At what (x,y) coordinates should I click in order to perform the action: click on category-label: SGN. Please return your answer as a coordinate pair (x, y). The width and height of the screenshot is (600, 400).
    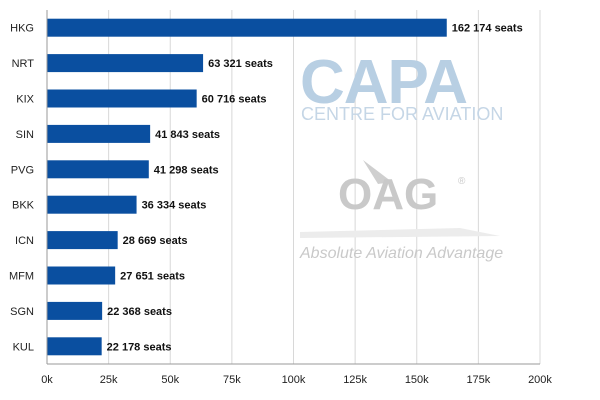
    Looking at the image, I should click on (22, 312).